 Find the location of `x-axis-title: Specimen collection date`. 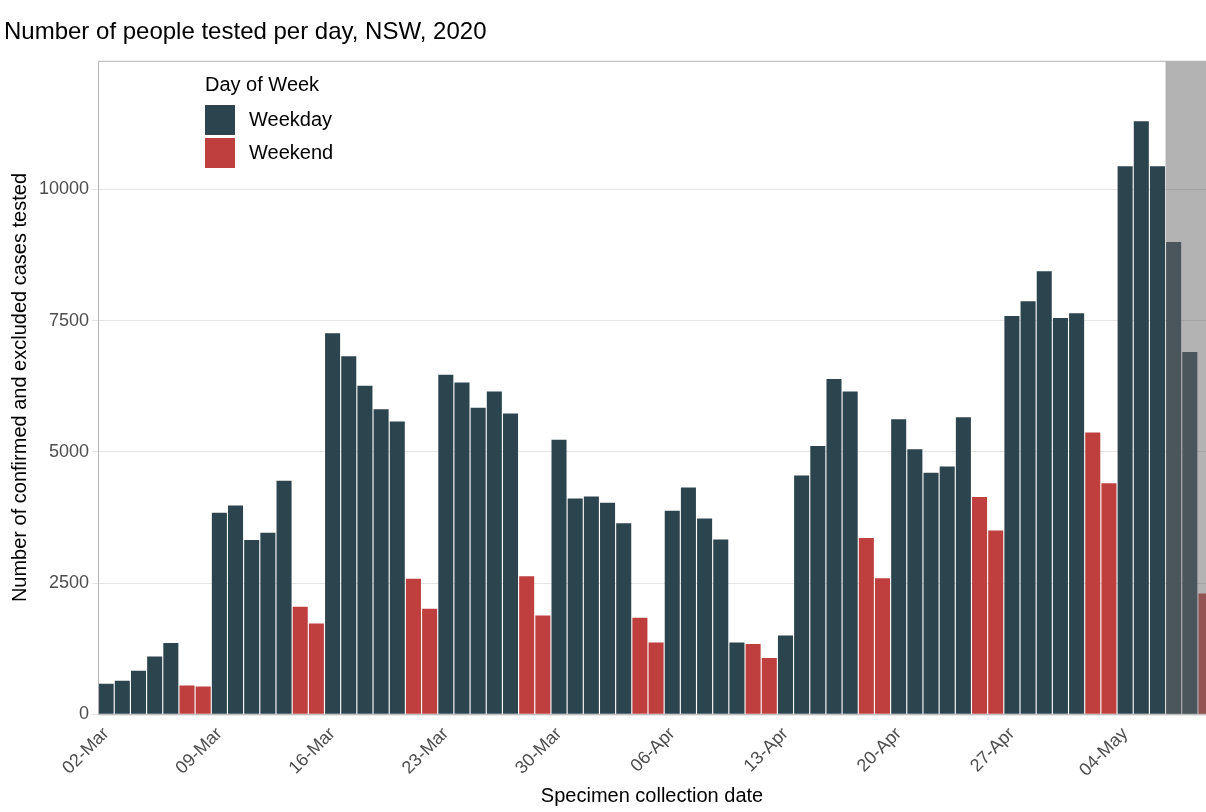

x-axis-title: Specimen collection date is located at coordinates (652, 794).